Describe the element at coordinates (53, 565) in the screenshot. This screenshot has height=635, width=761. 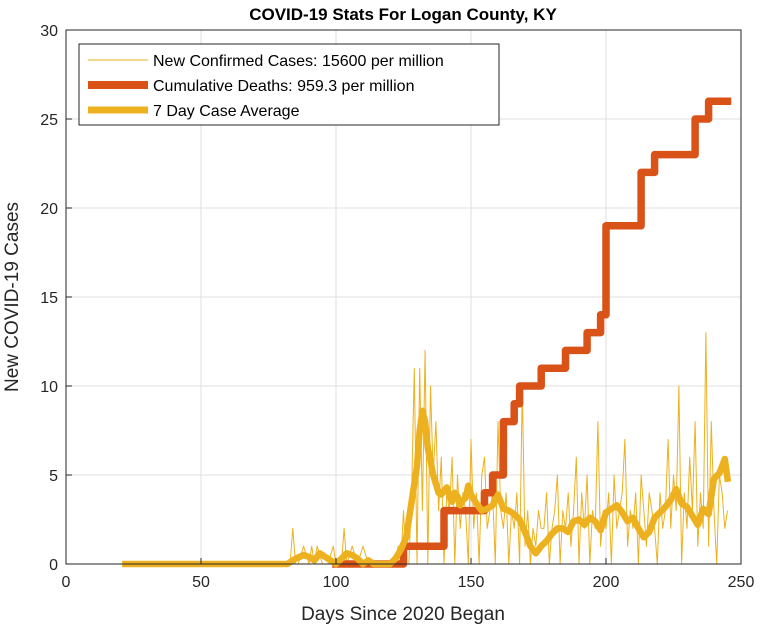
I see `y-tick-label: 0` at that location.